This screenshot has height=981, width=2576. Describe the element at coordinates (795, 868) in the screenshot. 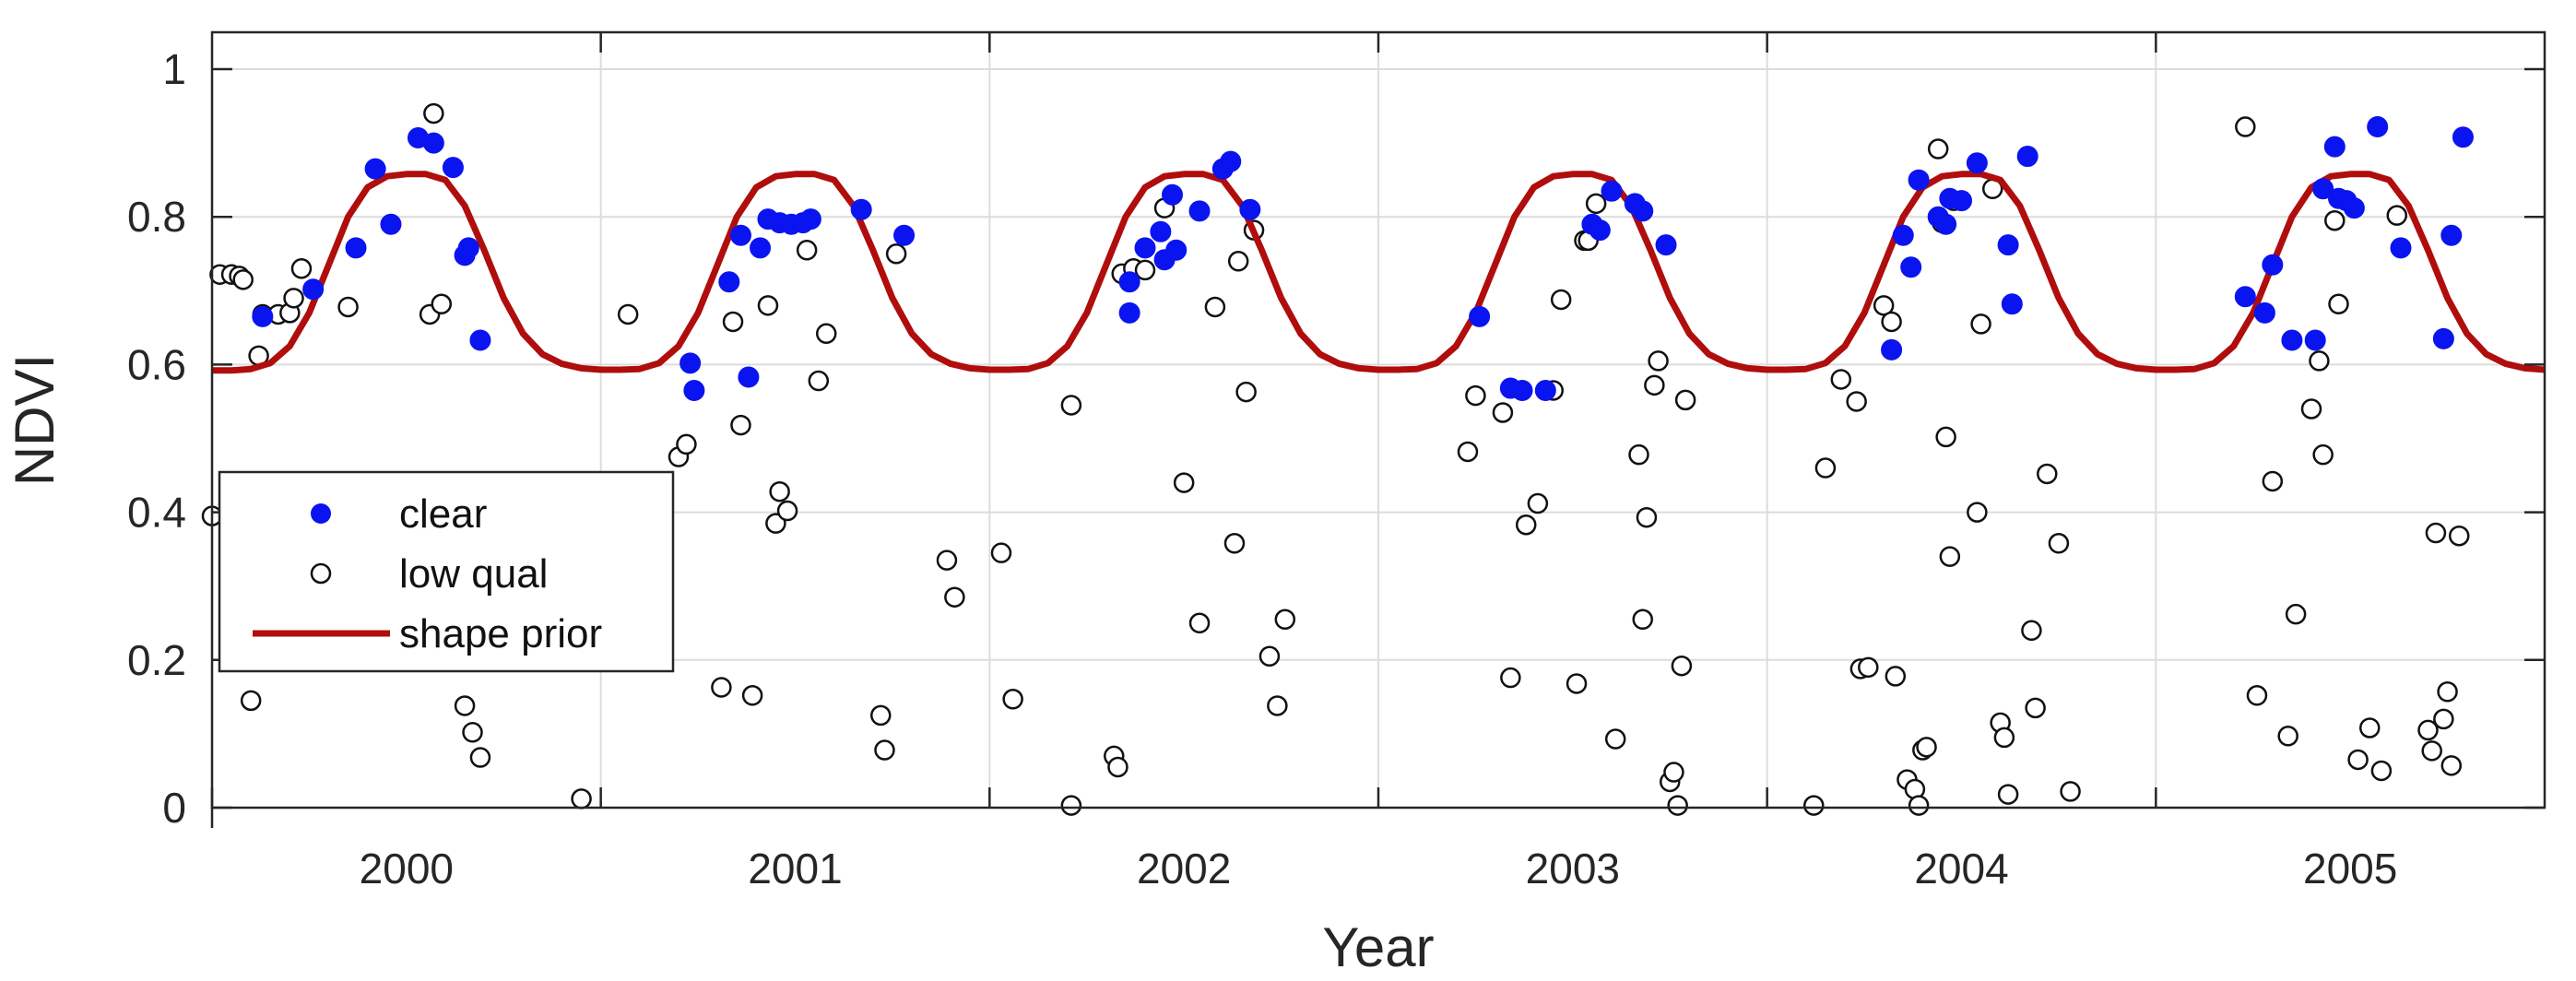

I see `x-tick-label: 2001` at that location.